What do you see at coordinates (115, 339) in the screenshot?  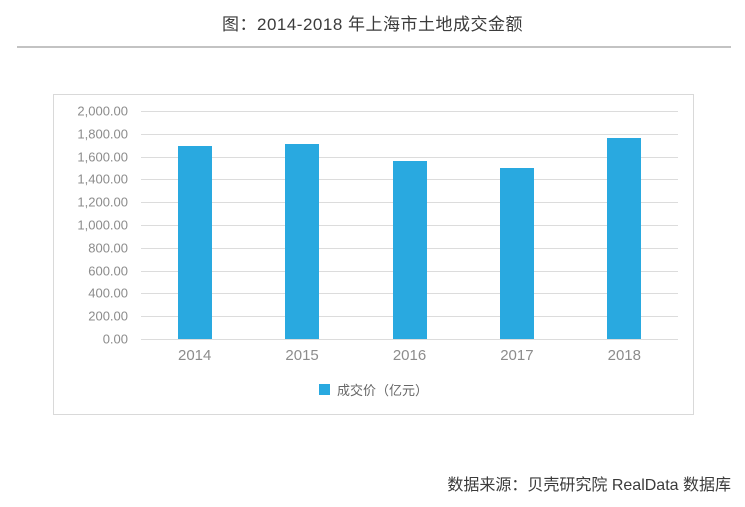 I see `y-tick-label: 0.00` at bounding box center [115, 339].